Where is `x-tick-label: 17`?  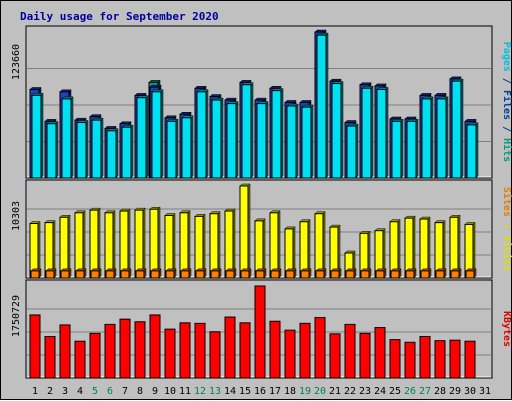
x-tick-label: 17 is located at coordinates (275, 391).